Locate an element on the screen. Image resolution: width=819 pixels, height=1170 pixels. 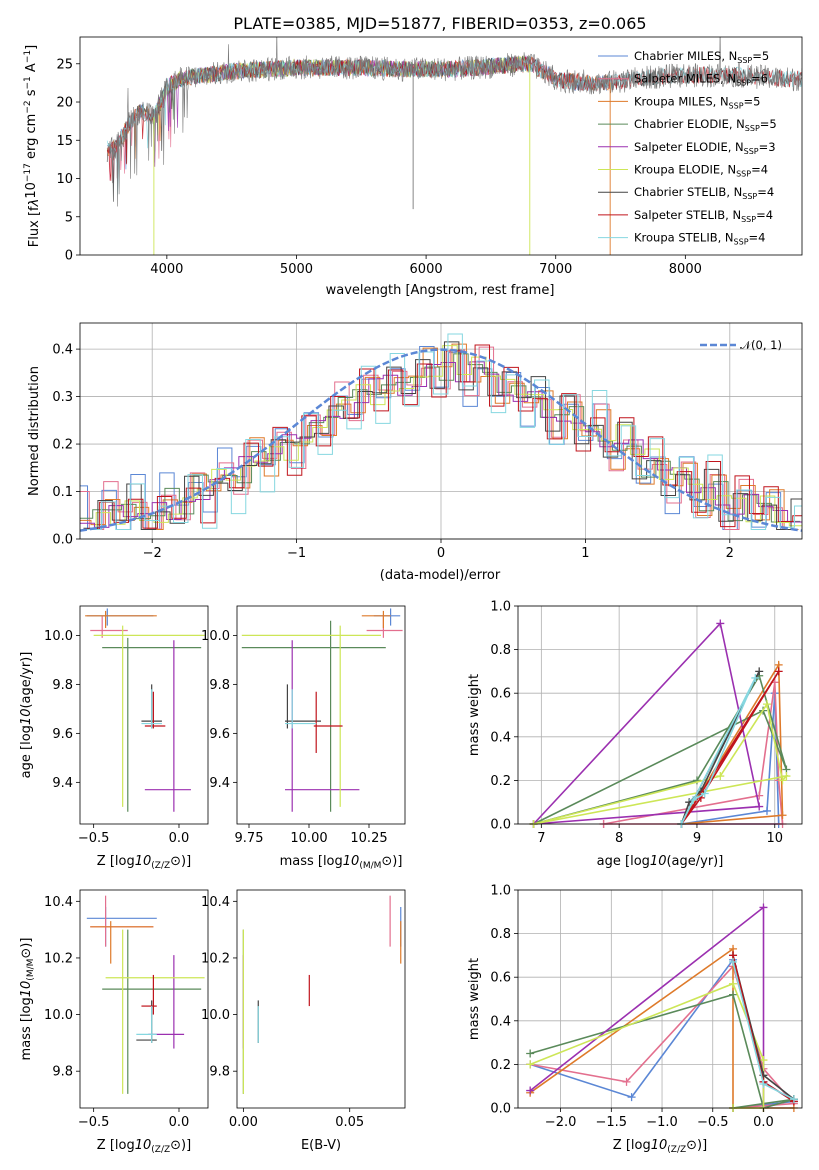
mass-vs-extinction-panel: 0.00 0.05 9.8 10.0 10.2 10.4 E(B-V) is located at coordinates (303, 1021).